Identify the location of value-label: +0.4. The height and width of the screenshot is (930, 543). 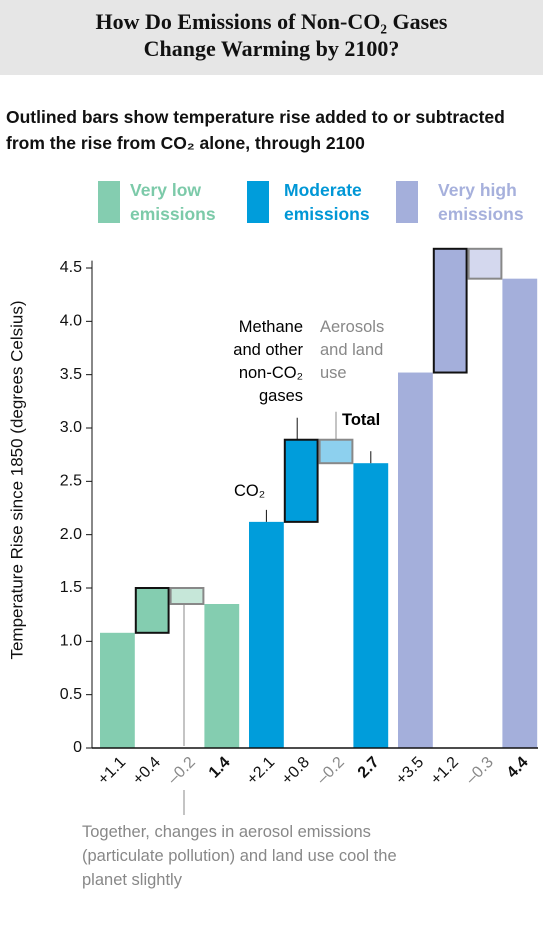
(147, 771).